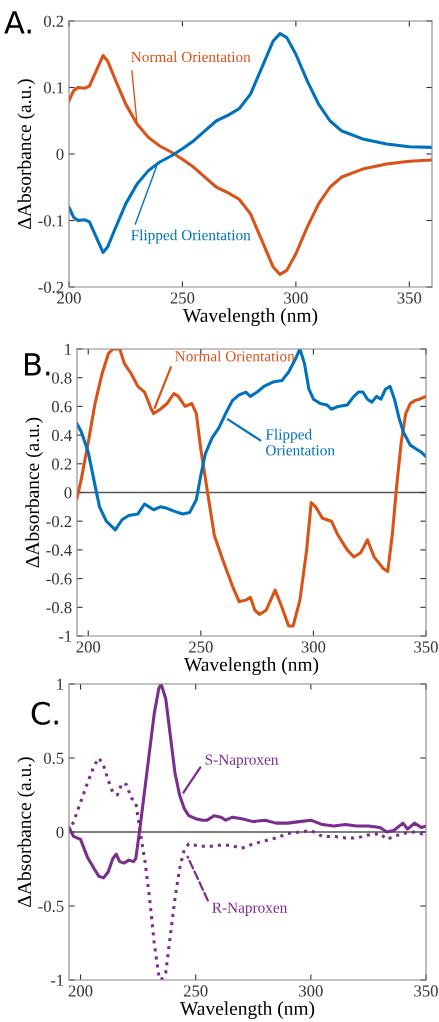 This screenshot has width=439, height=1022. Describe the element at coordinates (37, 364) in the screenshot. I see `text: B.` at that location.